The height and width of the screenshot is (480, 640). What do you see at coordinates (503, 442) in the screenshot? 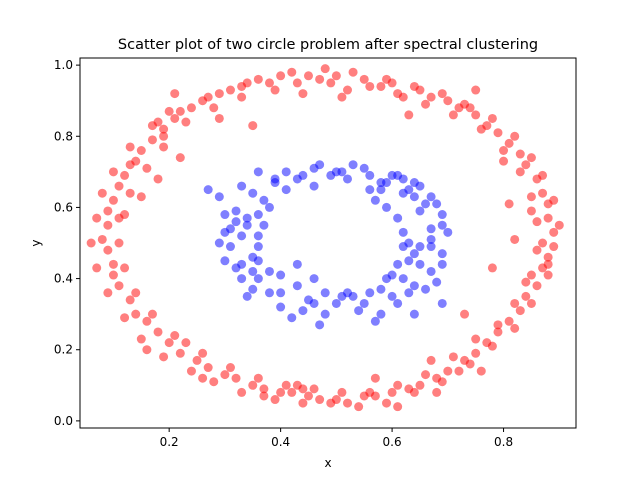
I see `x-tick-label: 0.8` at bounding box center [503, 442].